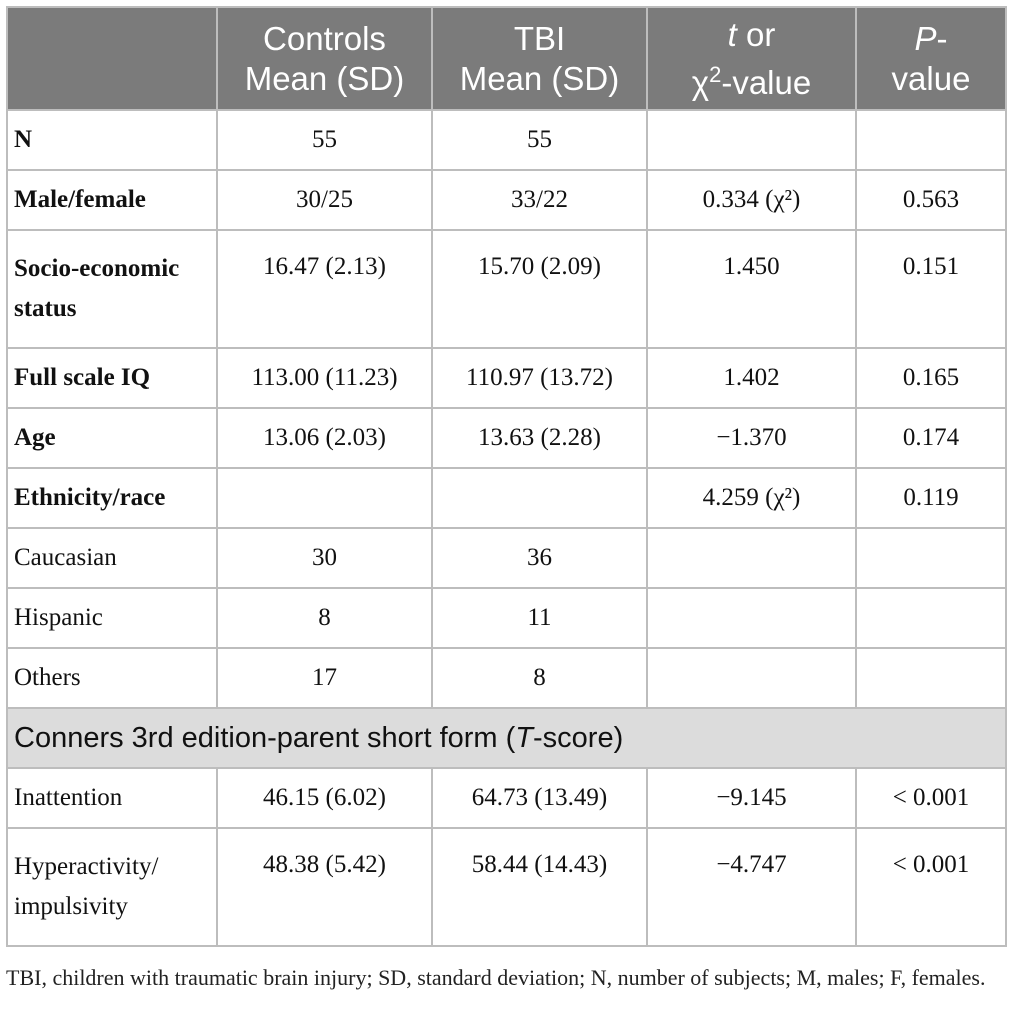  I want to click on table-row: Ethnicity/race 4.259 (χ²) 0.119, so click(506, 498).